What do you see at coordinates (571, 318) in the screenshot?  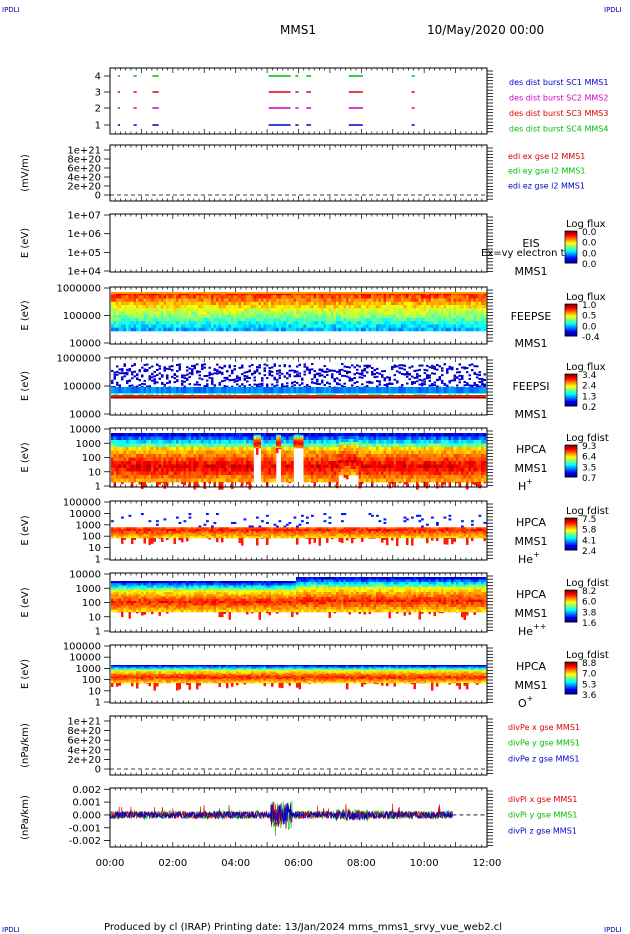 I see `feepse-colorbar-cell` at bounding box center [571, 318].